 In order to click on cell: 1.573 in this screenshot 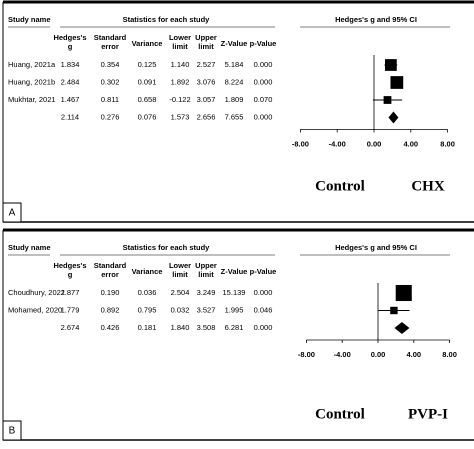, I will do `click(180, 116)`.